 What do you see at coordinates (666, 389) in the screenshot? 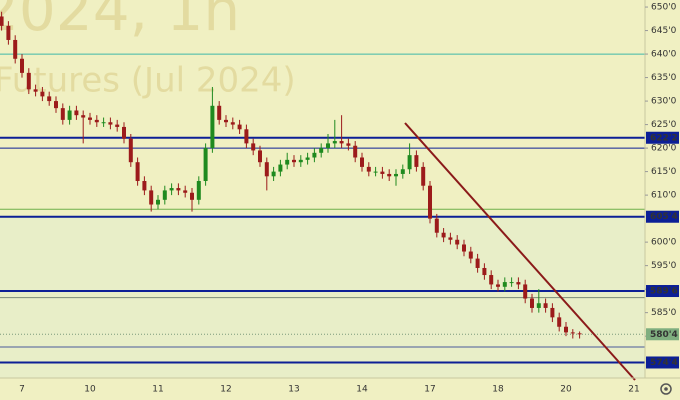
I see `settings-icon` at bounding box center [666, 389].